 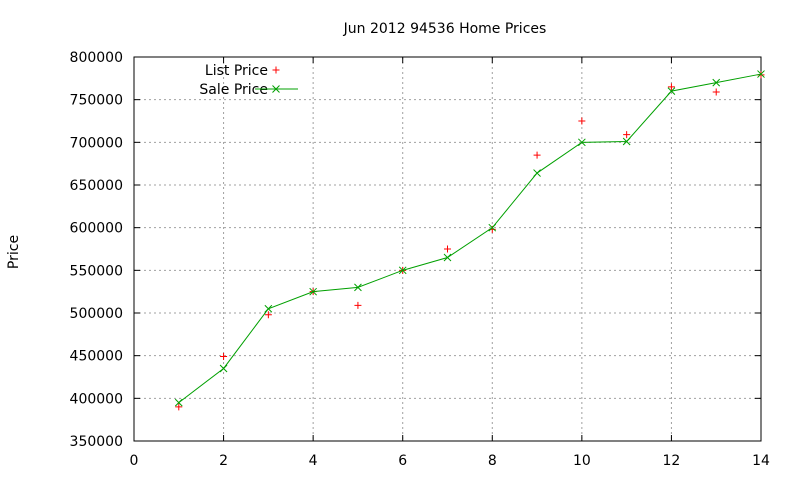 I want to click on legend: List Price Sale Price, so click(x=248, y=80).